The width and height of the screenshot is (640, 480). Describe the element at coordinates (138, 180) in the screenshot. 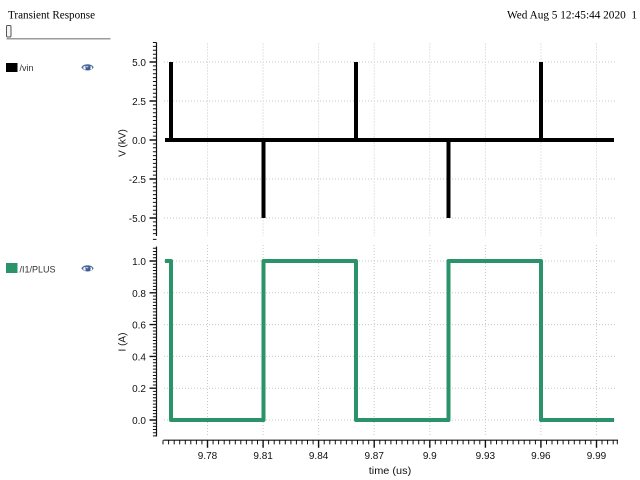

I see `svg-text: -2.5` at that location.